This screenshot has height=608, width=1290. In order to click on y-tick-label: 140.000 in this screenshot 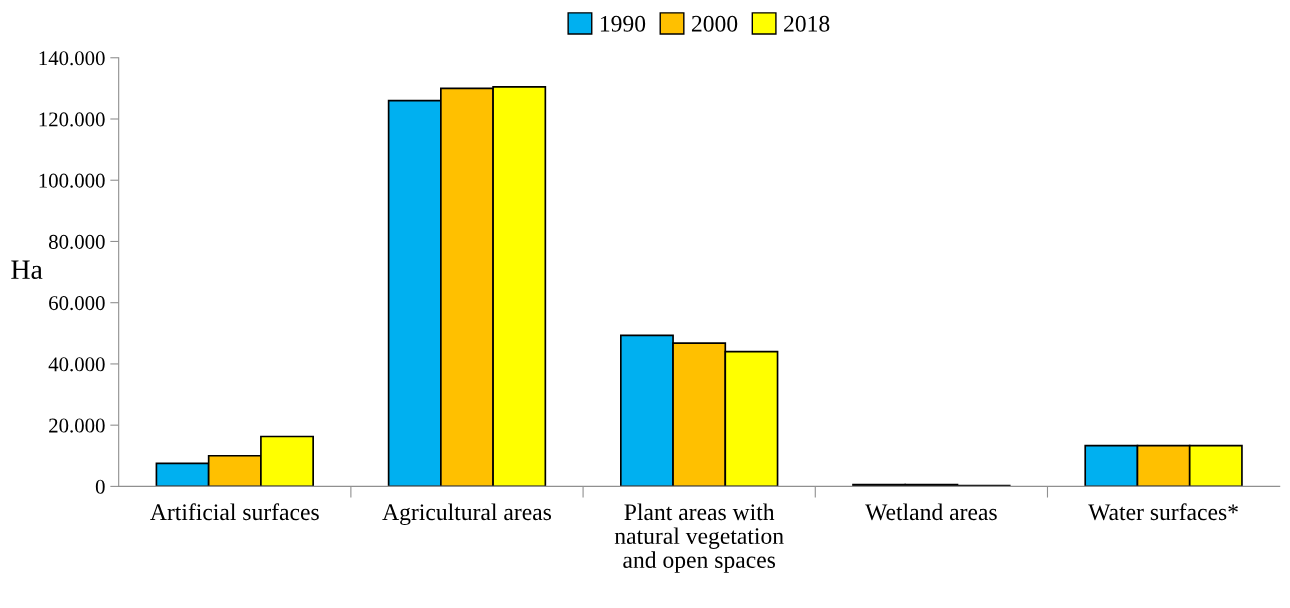, I will do `click(72, 58)`.